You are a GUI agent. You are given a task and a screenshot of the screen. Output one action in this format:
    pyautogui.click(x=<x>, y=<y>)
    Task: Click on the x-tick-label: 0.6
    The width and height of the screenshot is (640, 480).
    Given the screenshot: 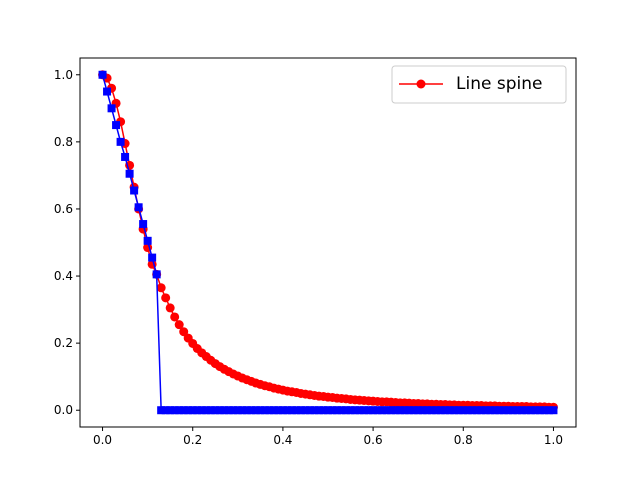 What is the action you would take?
    pyautogui.click(x=373, y=440)
    